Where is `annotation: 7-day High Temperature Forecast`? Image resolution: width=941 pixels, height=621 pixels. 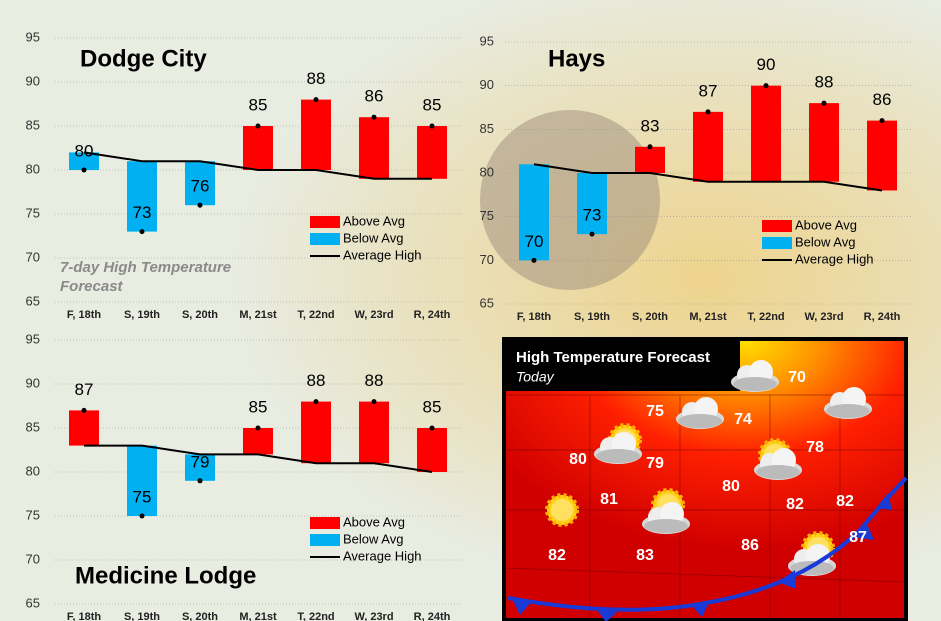
annotation: 7-day High Temperature Forecast is located at coordinates (146, 277).